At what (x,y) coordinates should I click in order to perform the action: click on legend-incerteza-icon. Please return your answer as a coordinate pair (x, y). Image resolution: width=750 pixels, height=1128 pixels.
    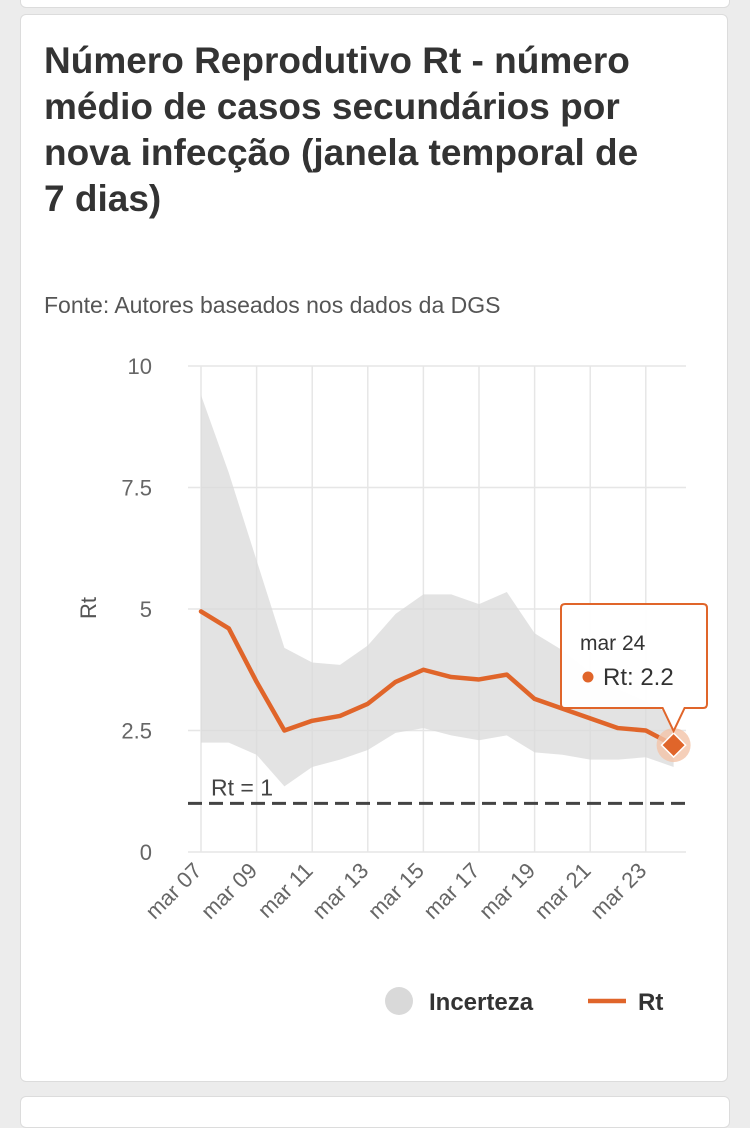
    Looking at the image, I should click on (399, 1001).